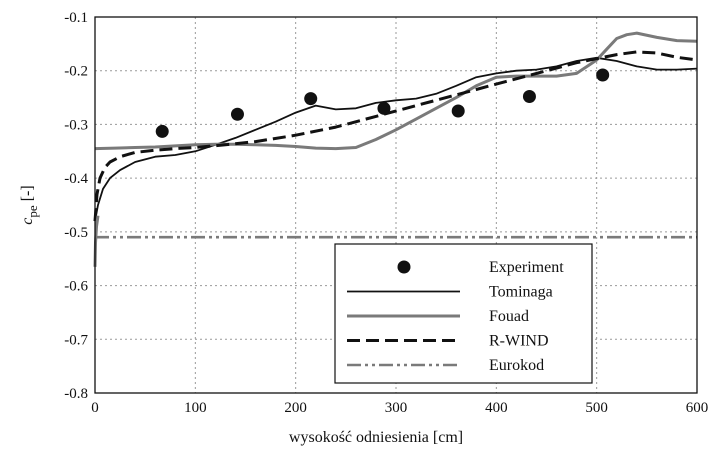 This screenshot has width=713, height=451. I want to click on y-axis-title-subscript: pe, so click(32, 211).